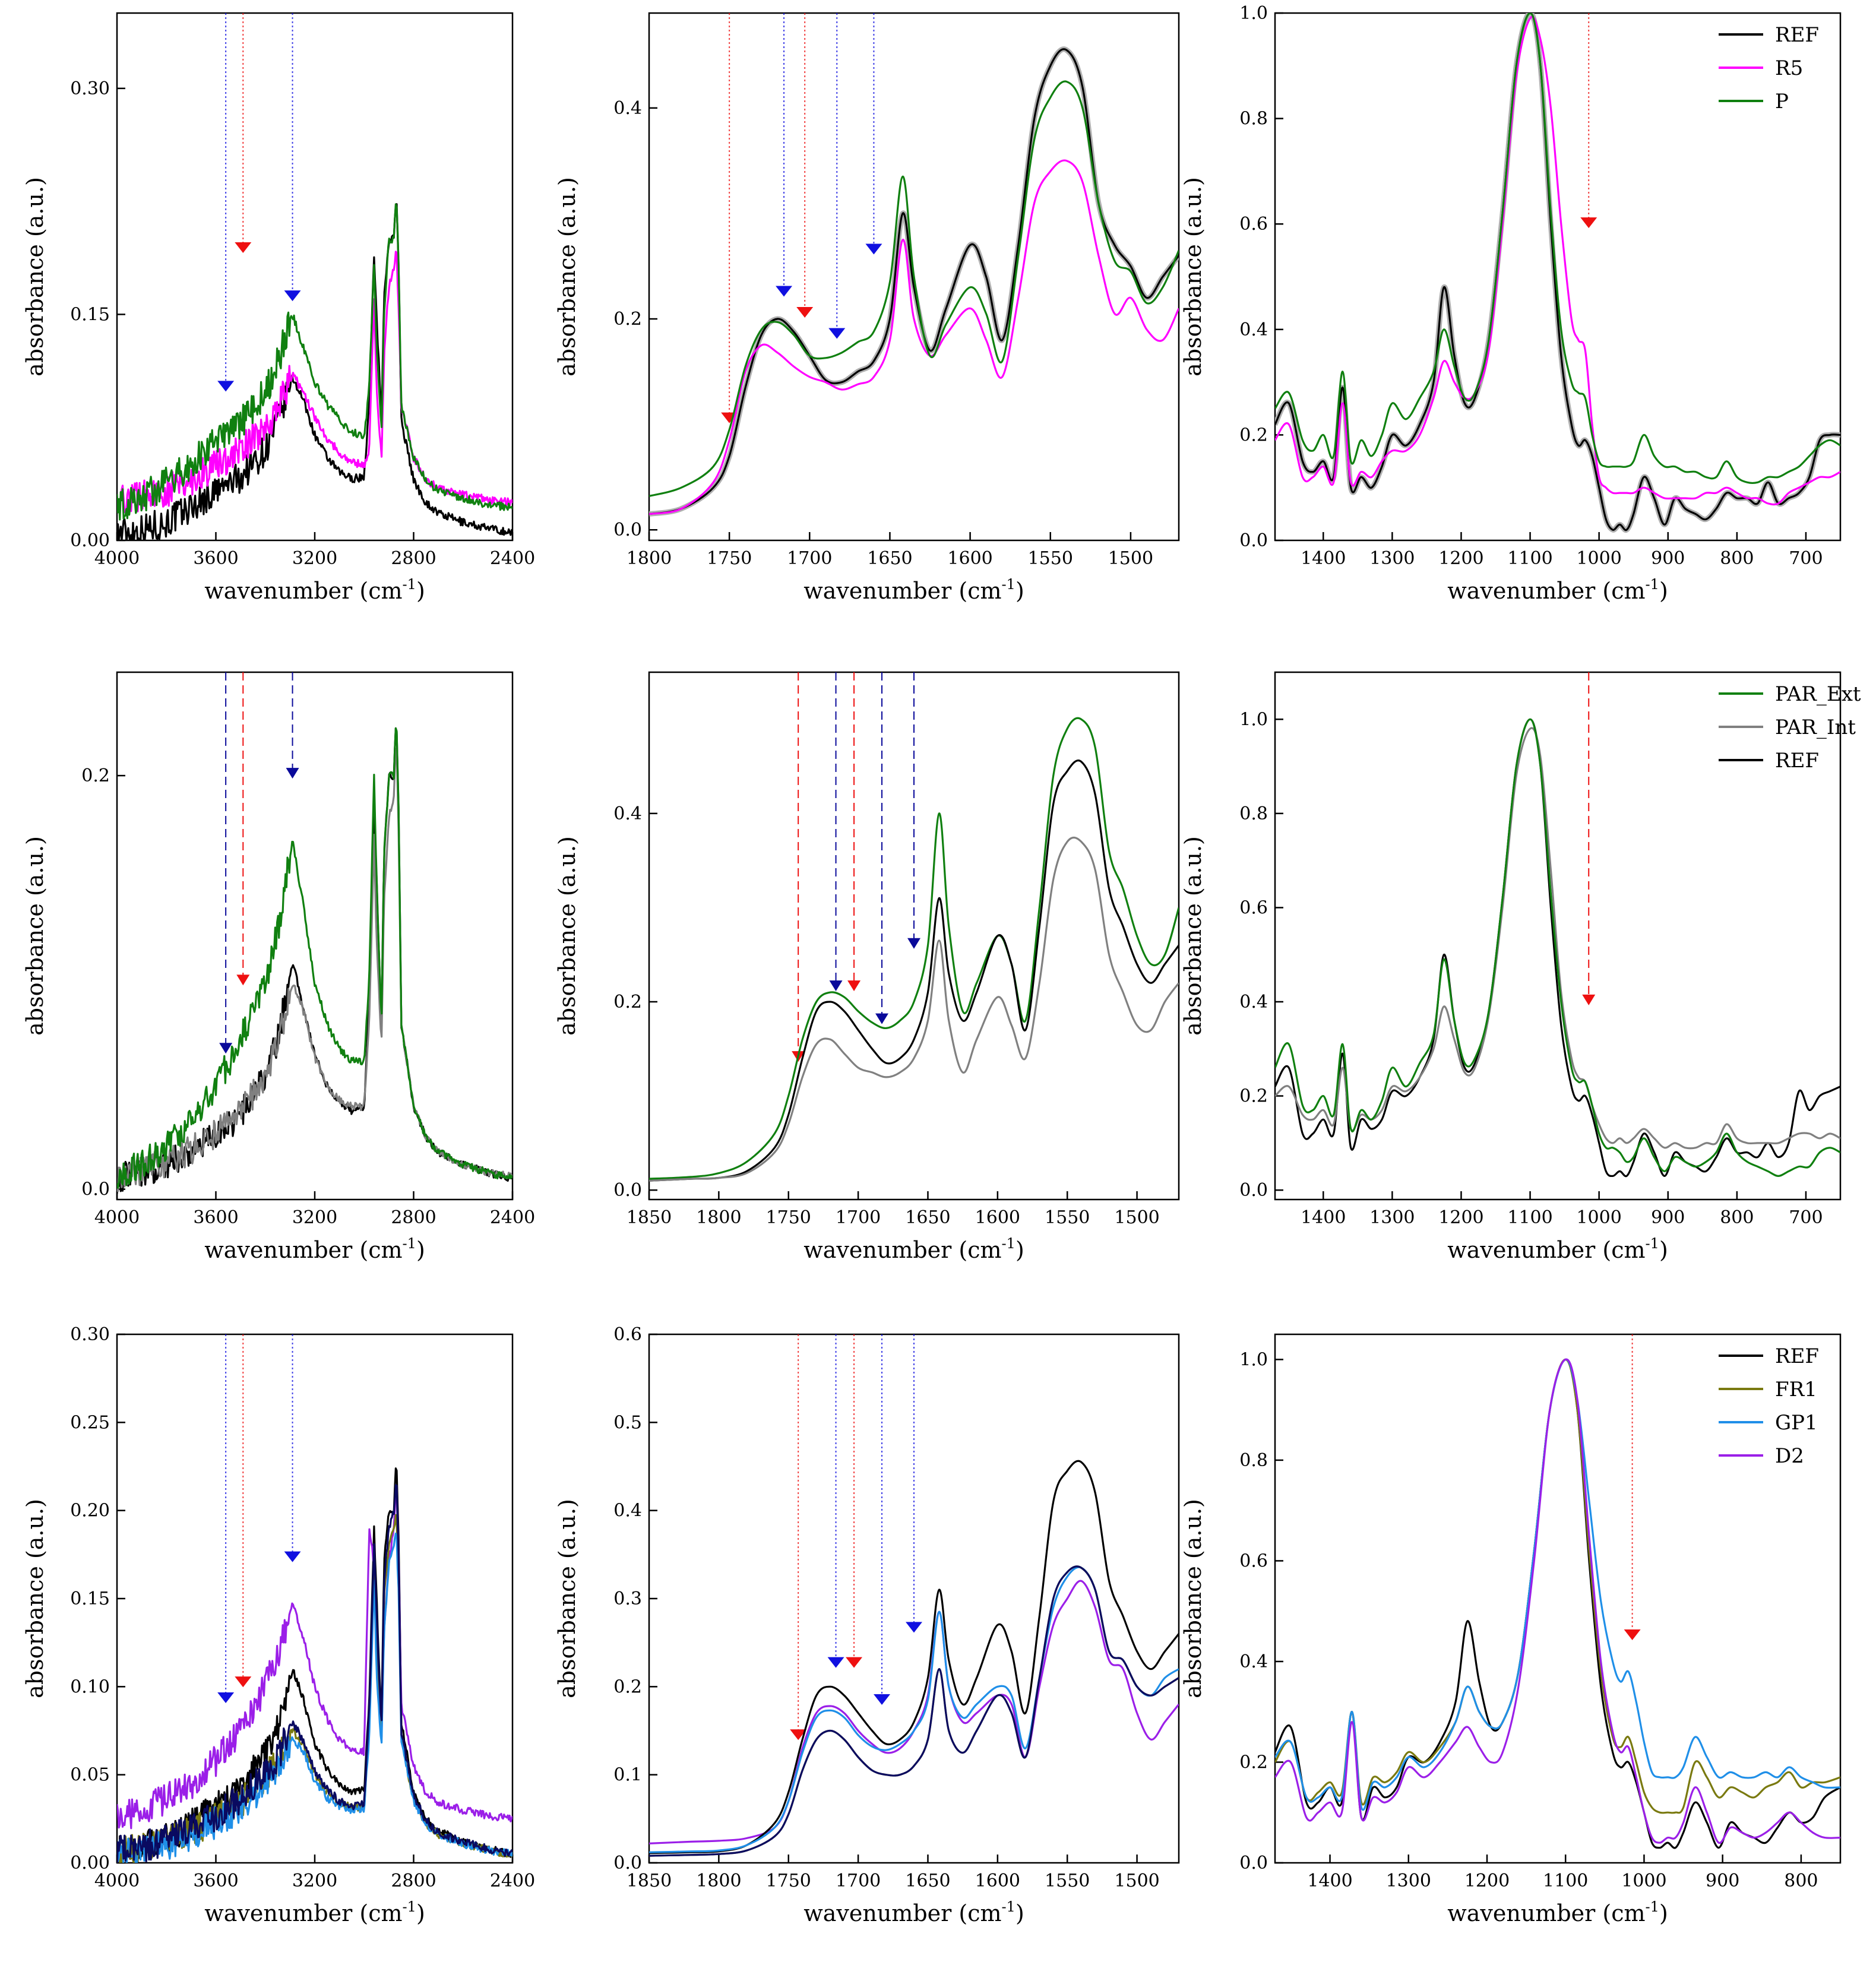 The height and width of the screenshot is (1981, 1876). I want to click on x-tick-label: 1850, so click(649, 1881).